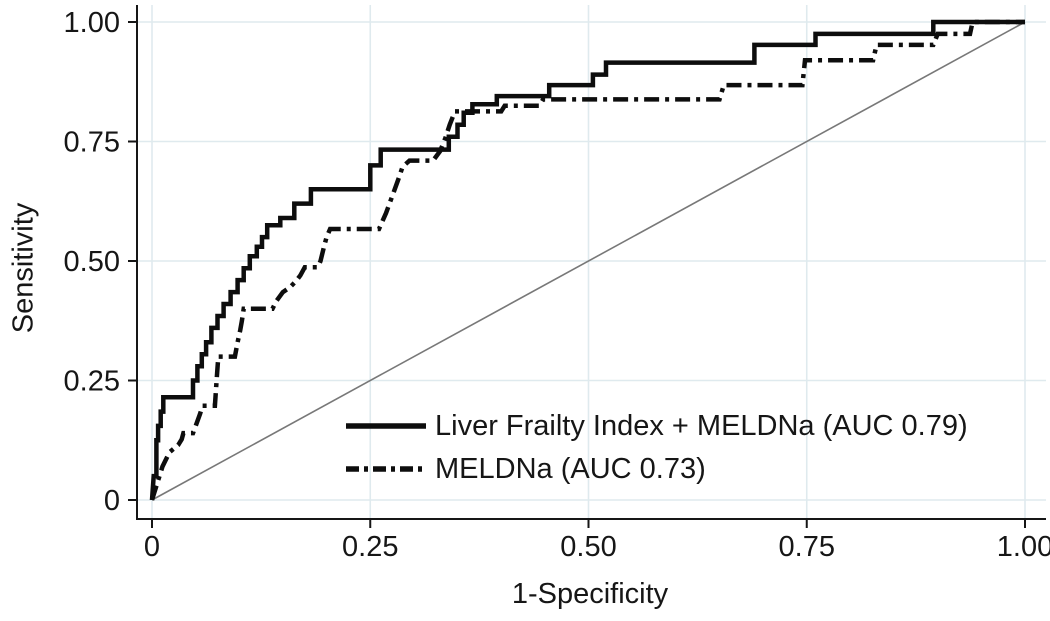  What do you see at coordinates (92, 143) in the screenshot?
I see `y-tick-label: 0.75` at bounding box center [92, 143].